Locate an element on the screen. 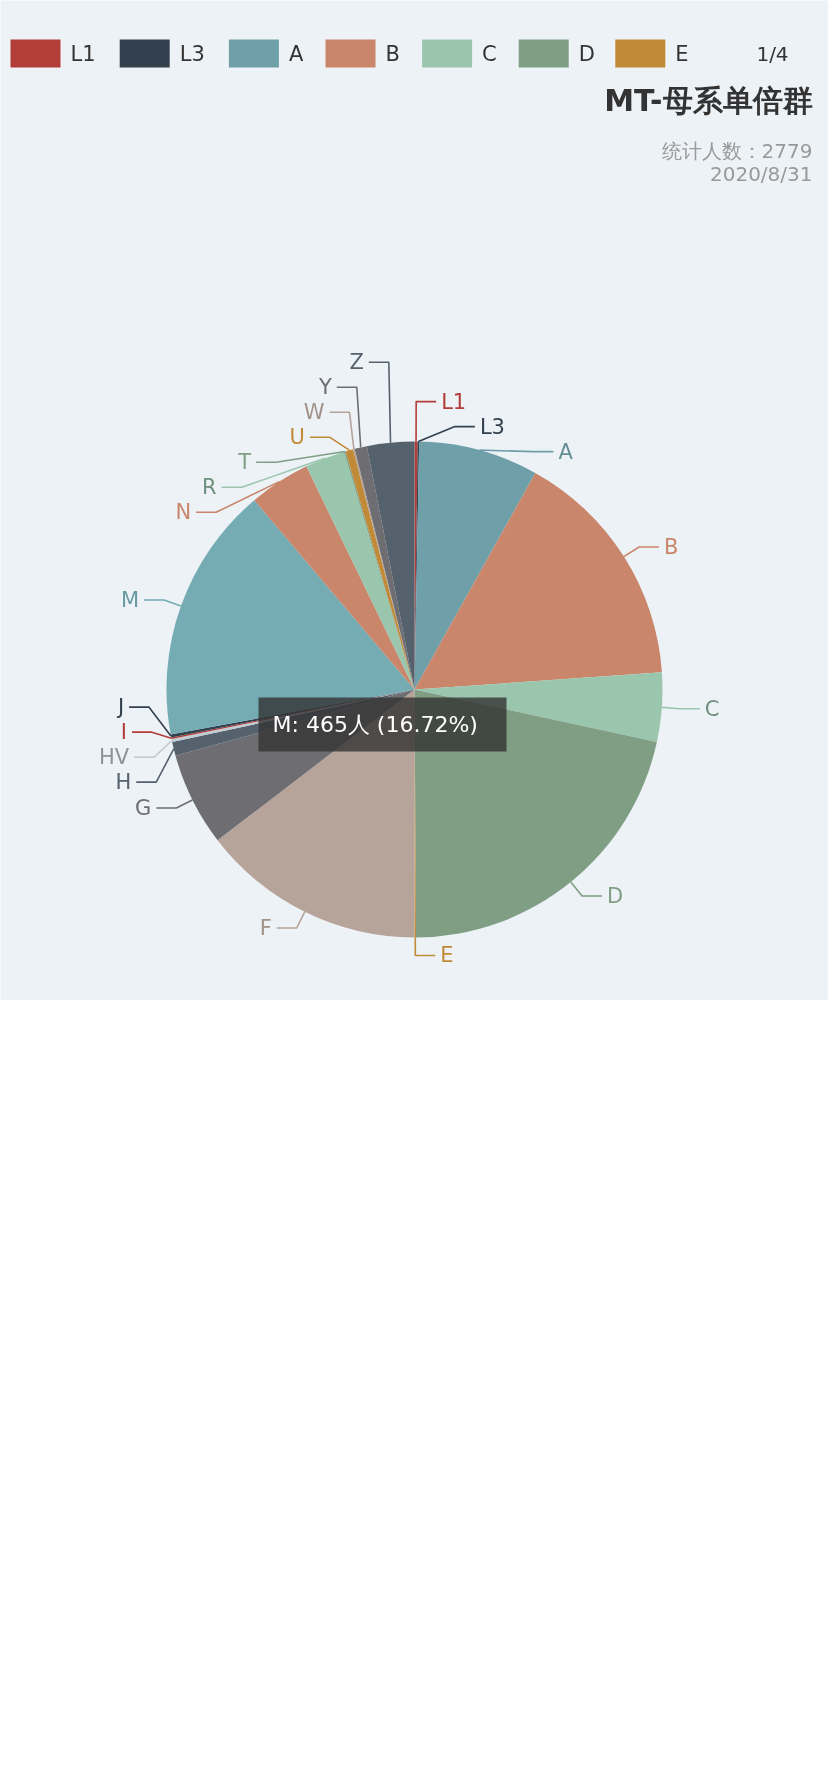 This screenshot has height=1792, width=828. slice-label: Y is located at coordinates (324, 387).